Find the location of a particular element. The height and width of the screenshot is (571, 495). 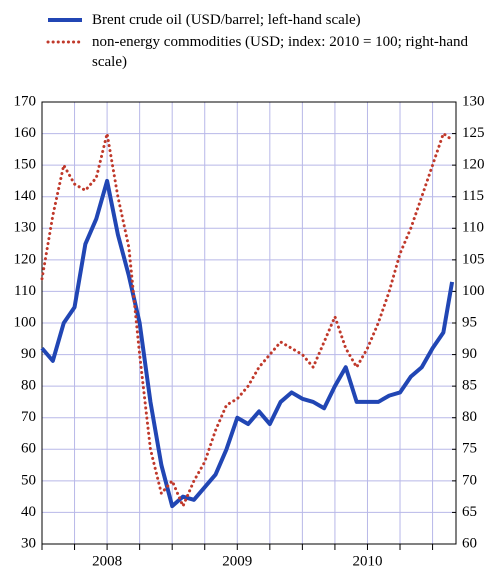

y-tick-label: 170 is located at coordinates (25, 101).